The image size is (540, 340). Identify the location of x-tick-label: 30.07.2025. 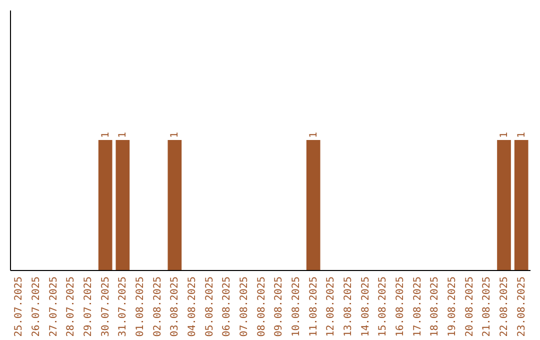
(106, 306).